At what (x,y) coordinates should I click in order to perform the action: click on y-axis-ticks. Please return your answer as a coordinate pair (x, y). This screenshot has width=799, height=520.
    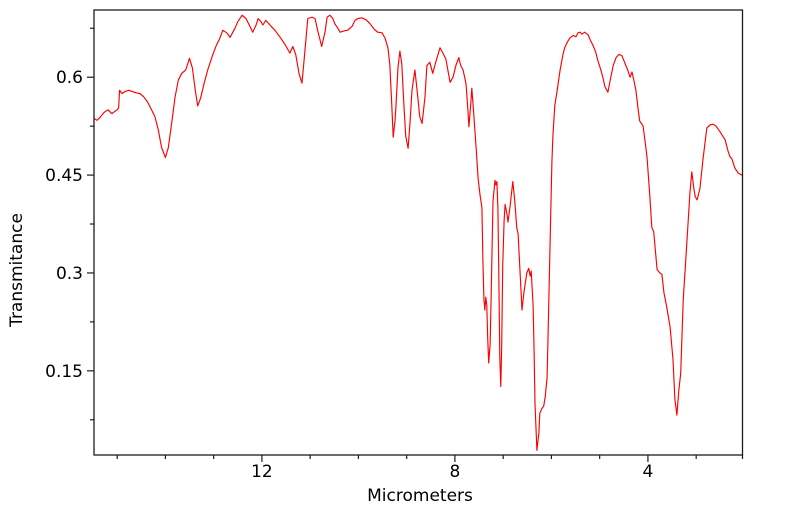
    Looking at the image, I should click on (90, 224).